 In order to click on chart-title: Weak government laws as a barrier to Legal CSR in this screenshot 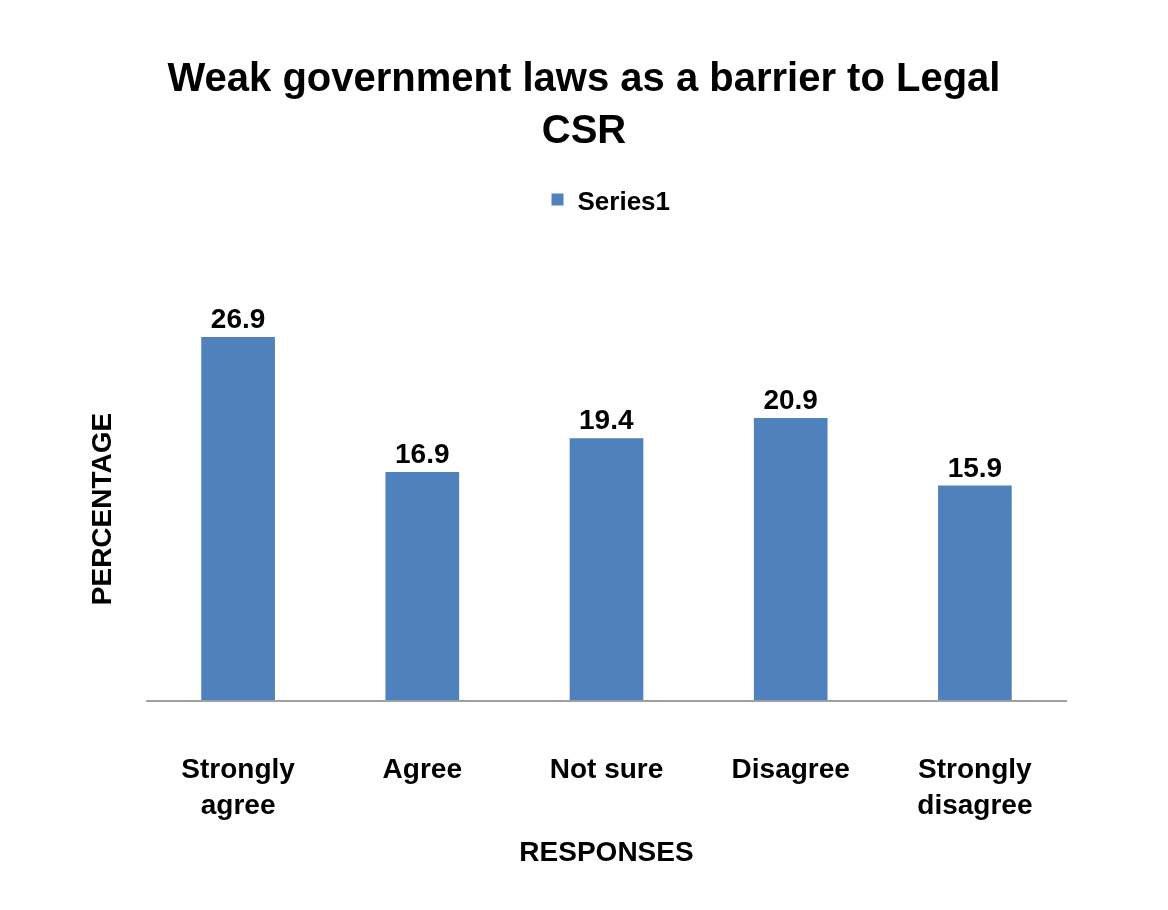, I will do `click(584, 103)`.